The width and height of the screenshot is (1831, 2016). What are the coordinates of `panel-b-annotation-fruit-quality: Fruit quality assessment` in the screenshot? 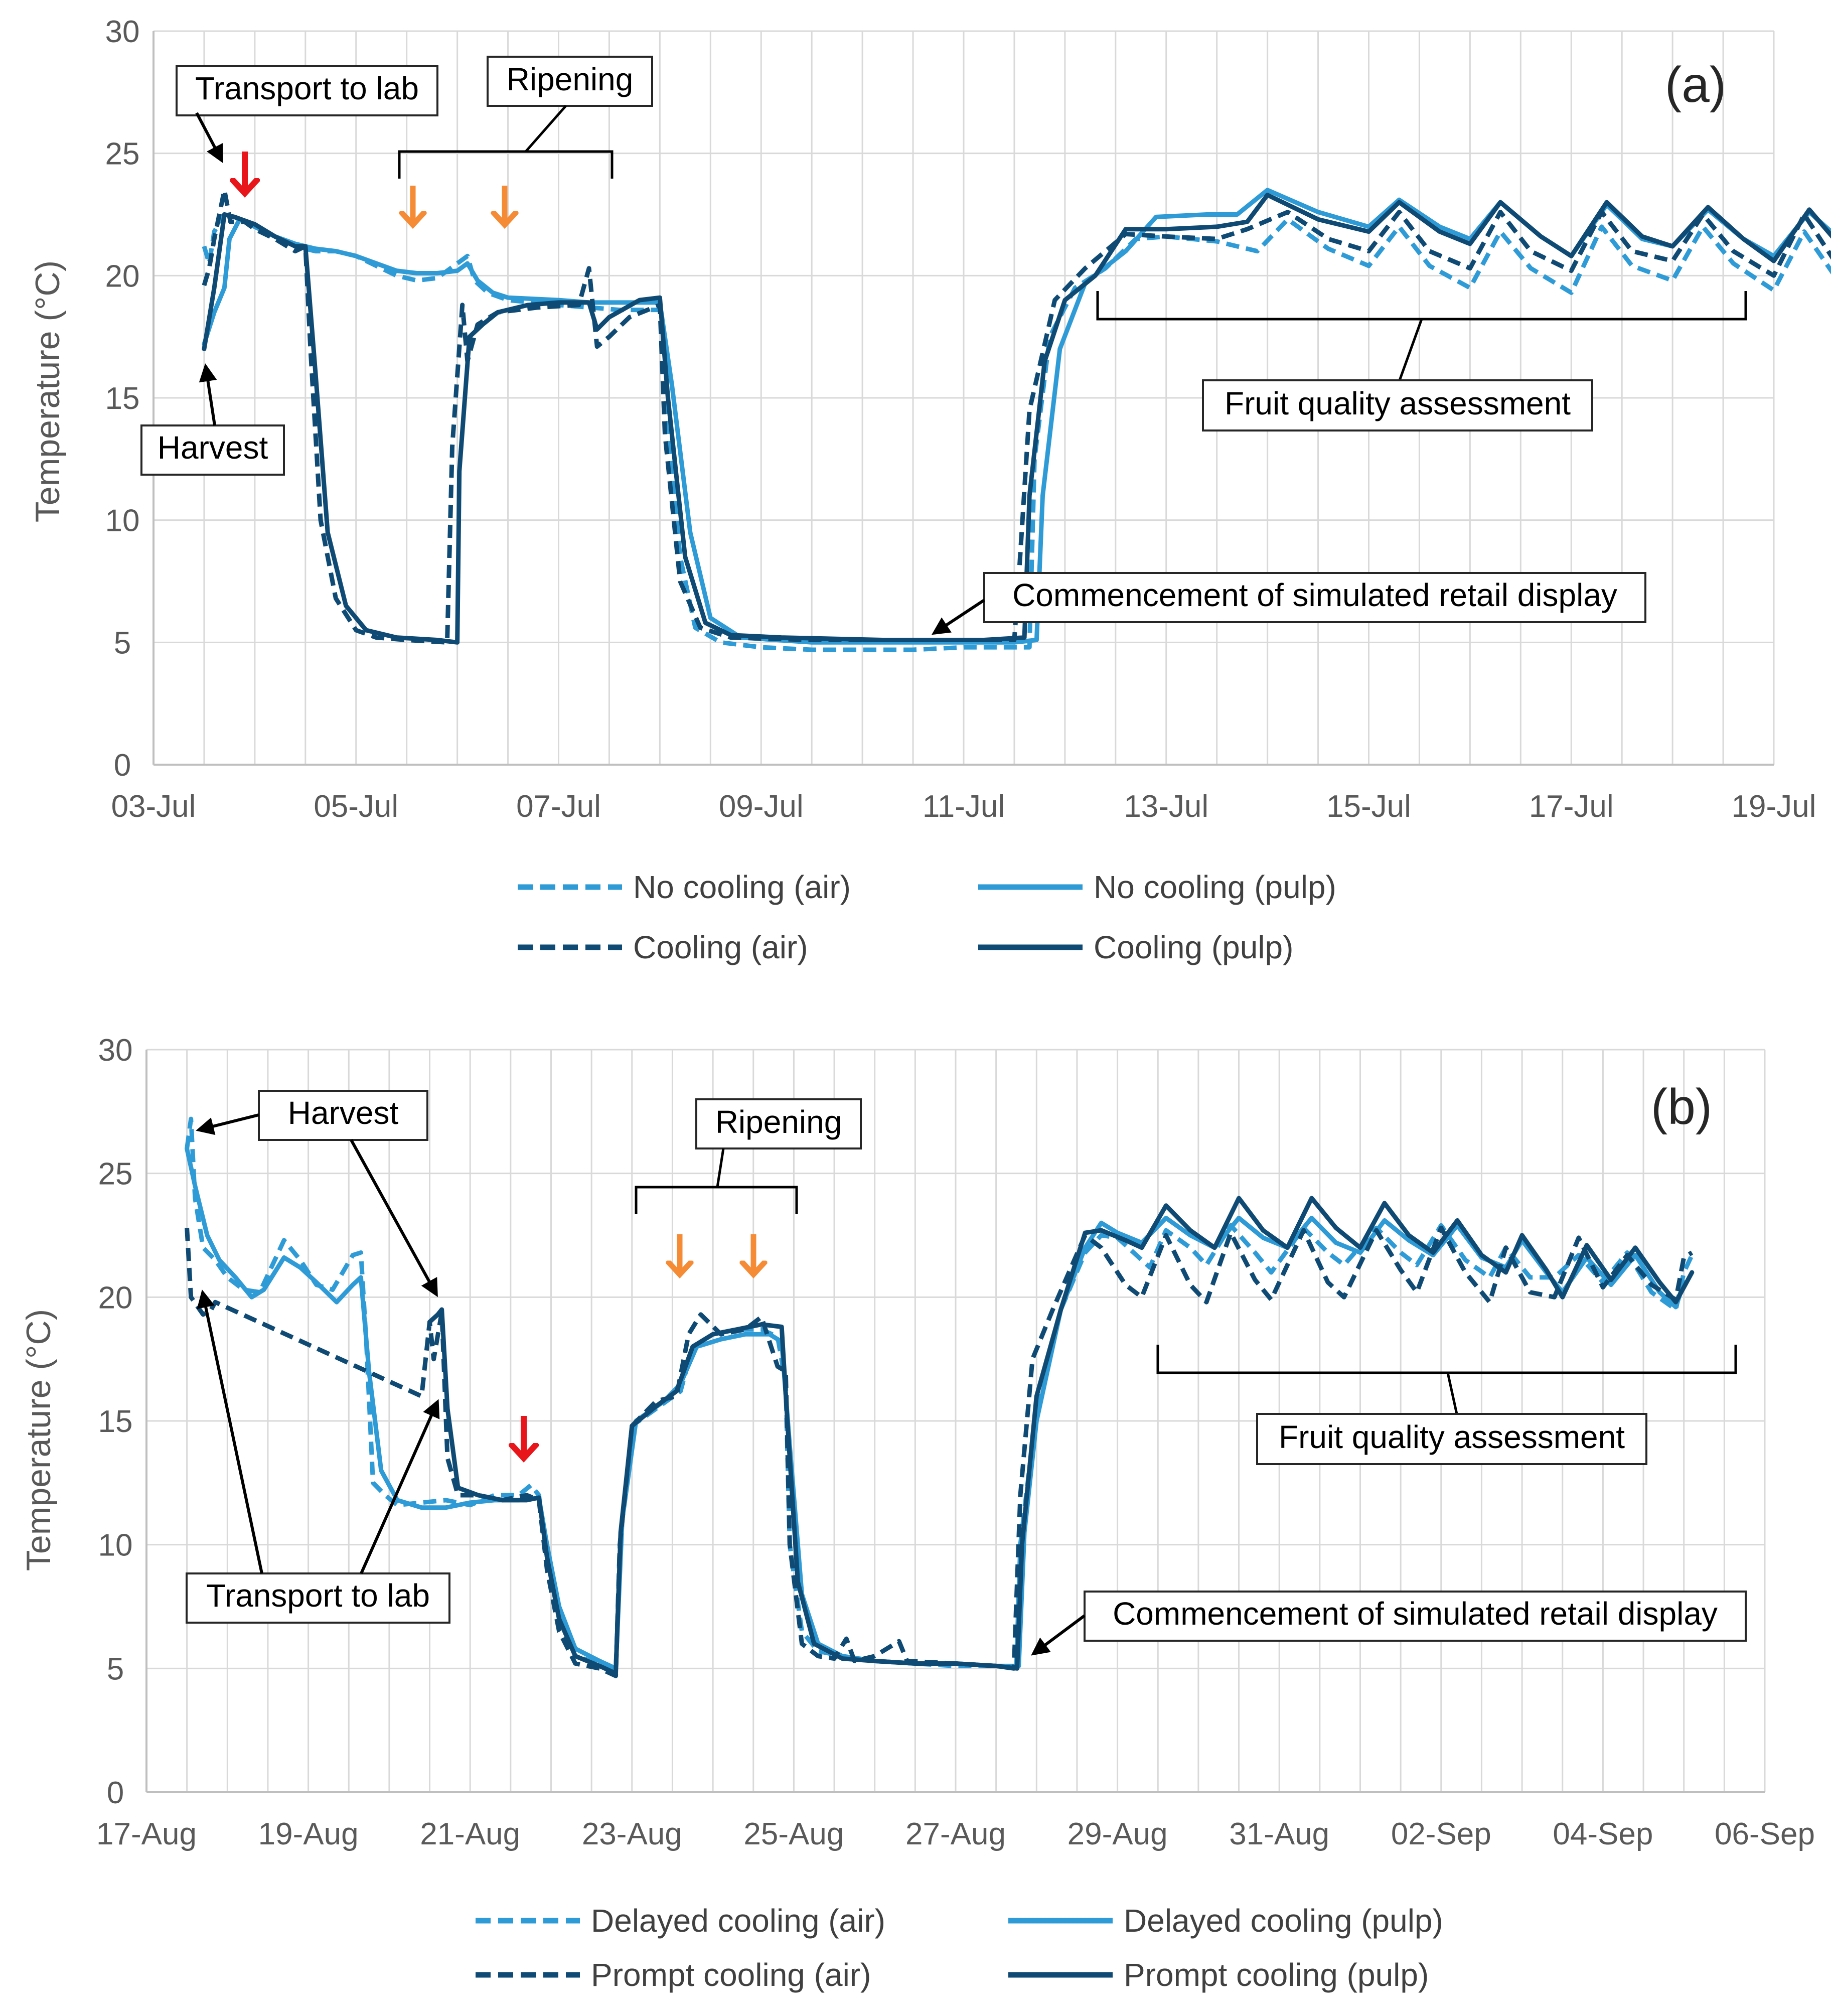 It's located at (1446, 1405).